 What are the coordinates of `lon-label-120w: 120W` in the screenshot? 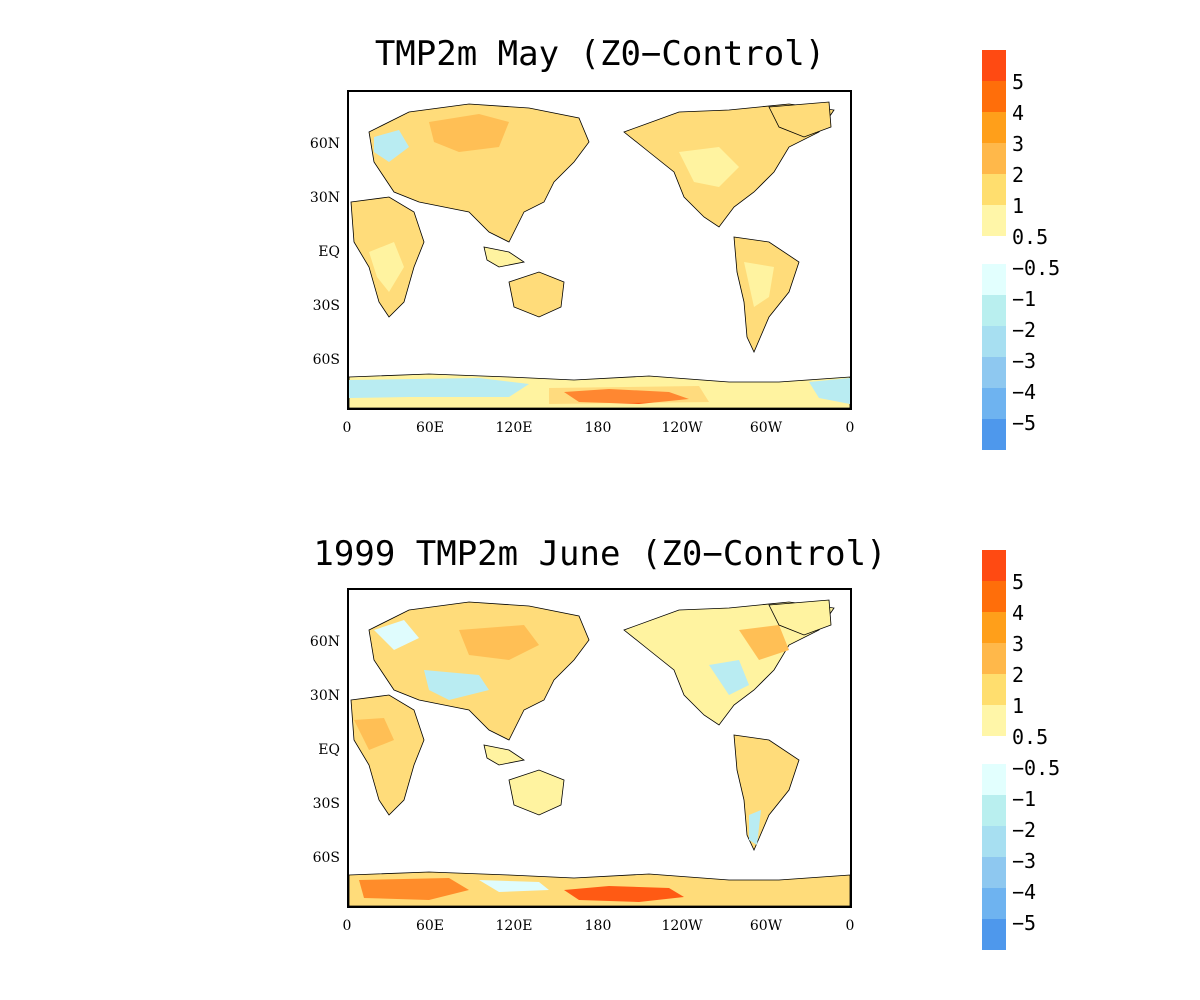 It's located at (682, 926).